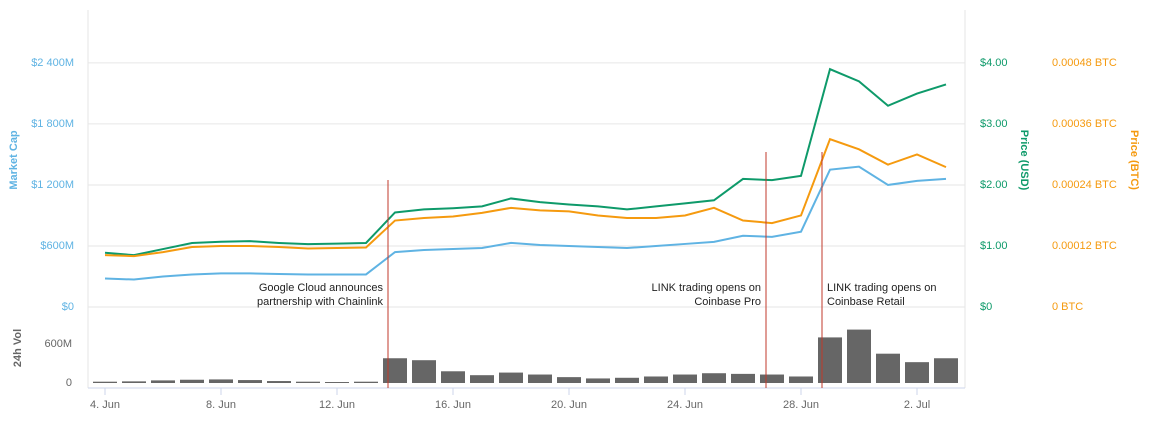 The height and width of the screenshot is (423, 1154). What do you see at coordinates (994, 124) in the screenshot?
I see `y2-tick-label: $3.00` at bounding box center [994, 124].